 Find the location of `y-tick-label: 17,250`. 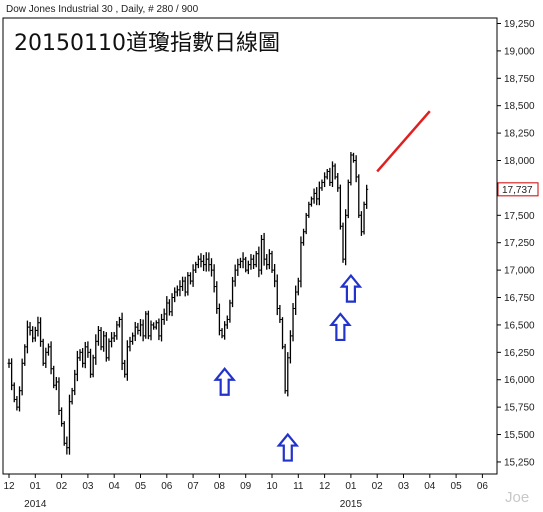

y-tick-label: 17,250 is located at coordinates (519, 243).